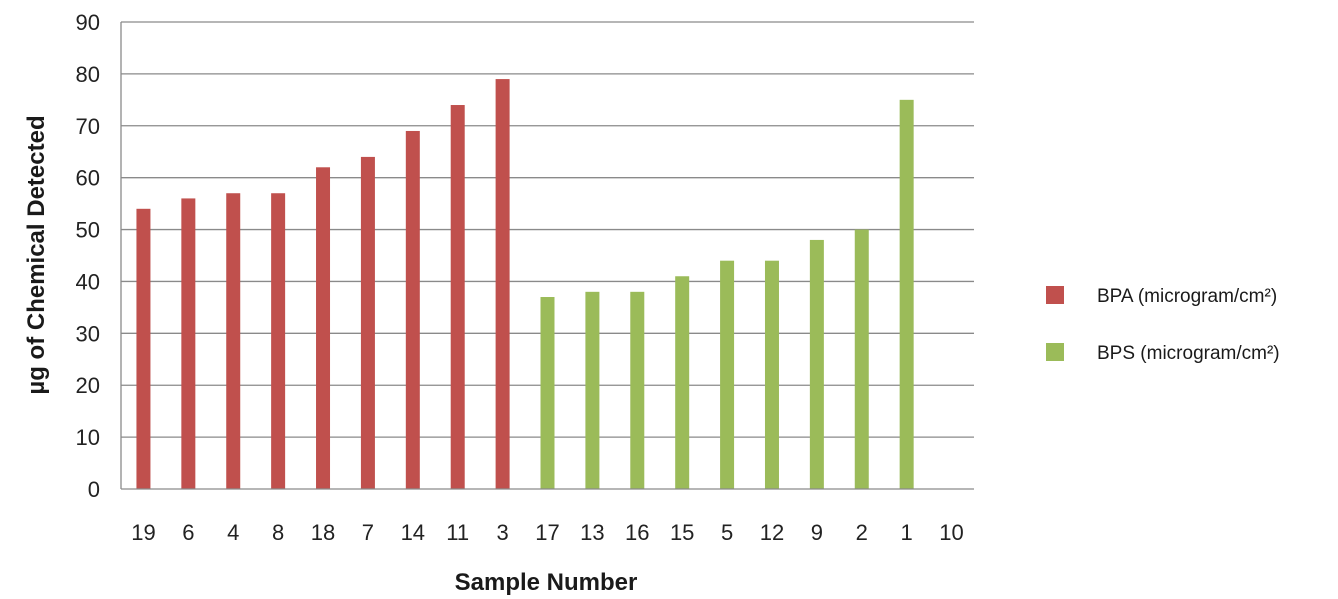  Describe the element at coordinates (278, 532) in the screenshot. I see `x-tick-label: 8` at that location.